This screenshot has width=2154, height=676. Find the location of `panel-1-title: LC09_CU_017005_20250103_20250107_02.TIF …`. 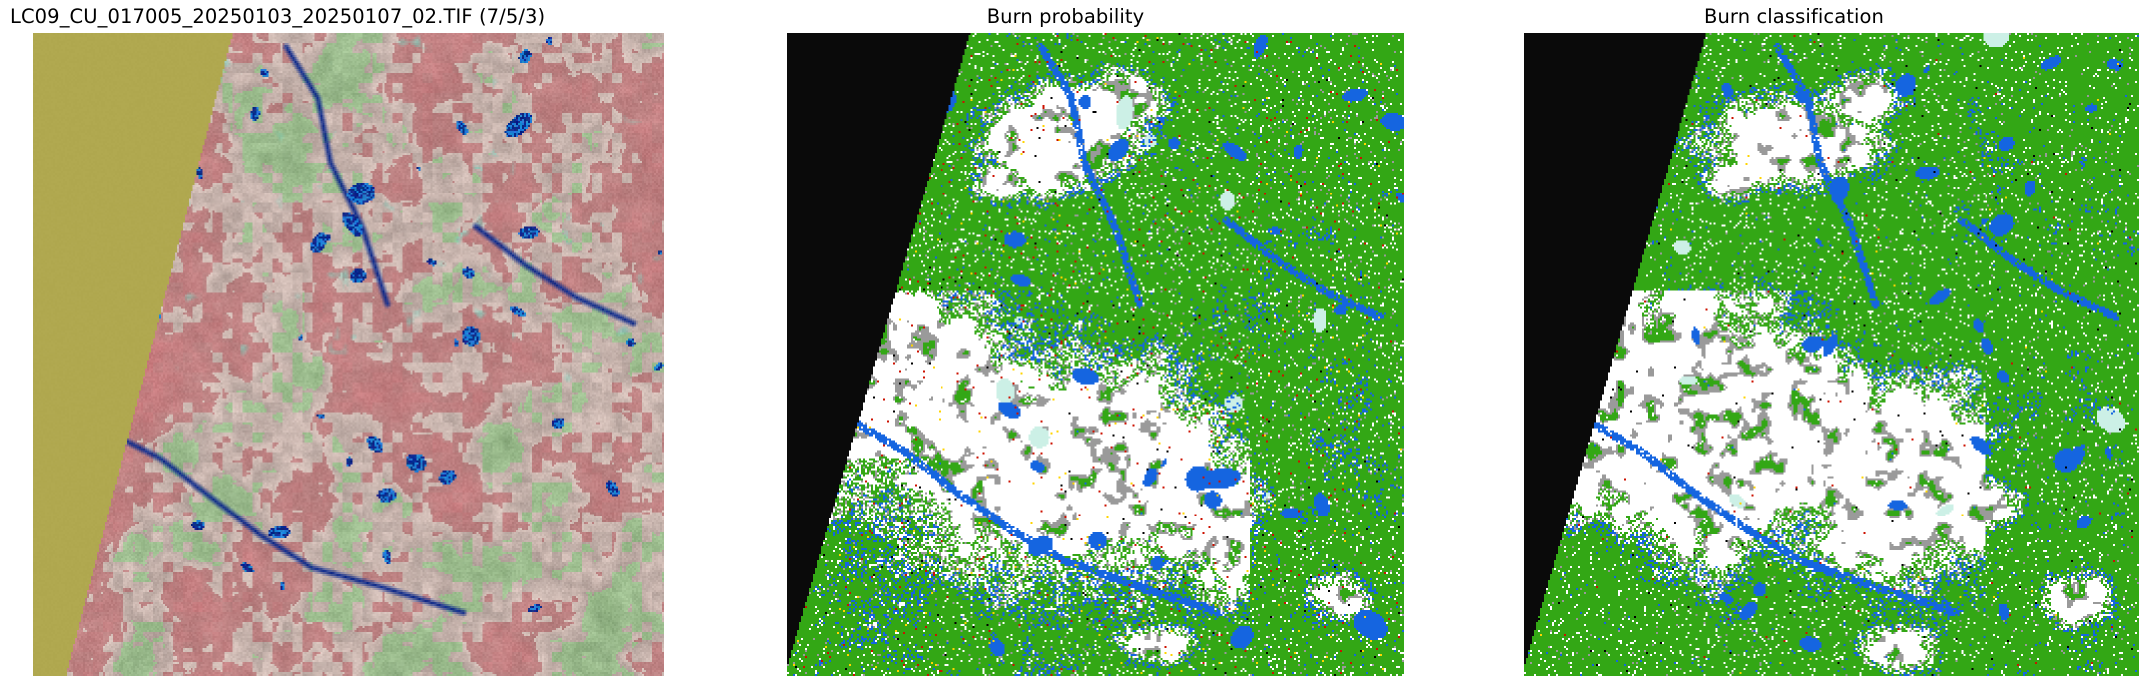

panel-1-title: LC09_CU_017005_20250103_20250107_02.TIF … is located at coordinates (278, 16).